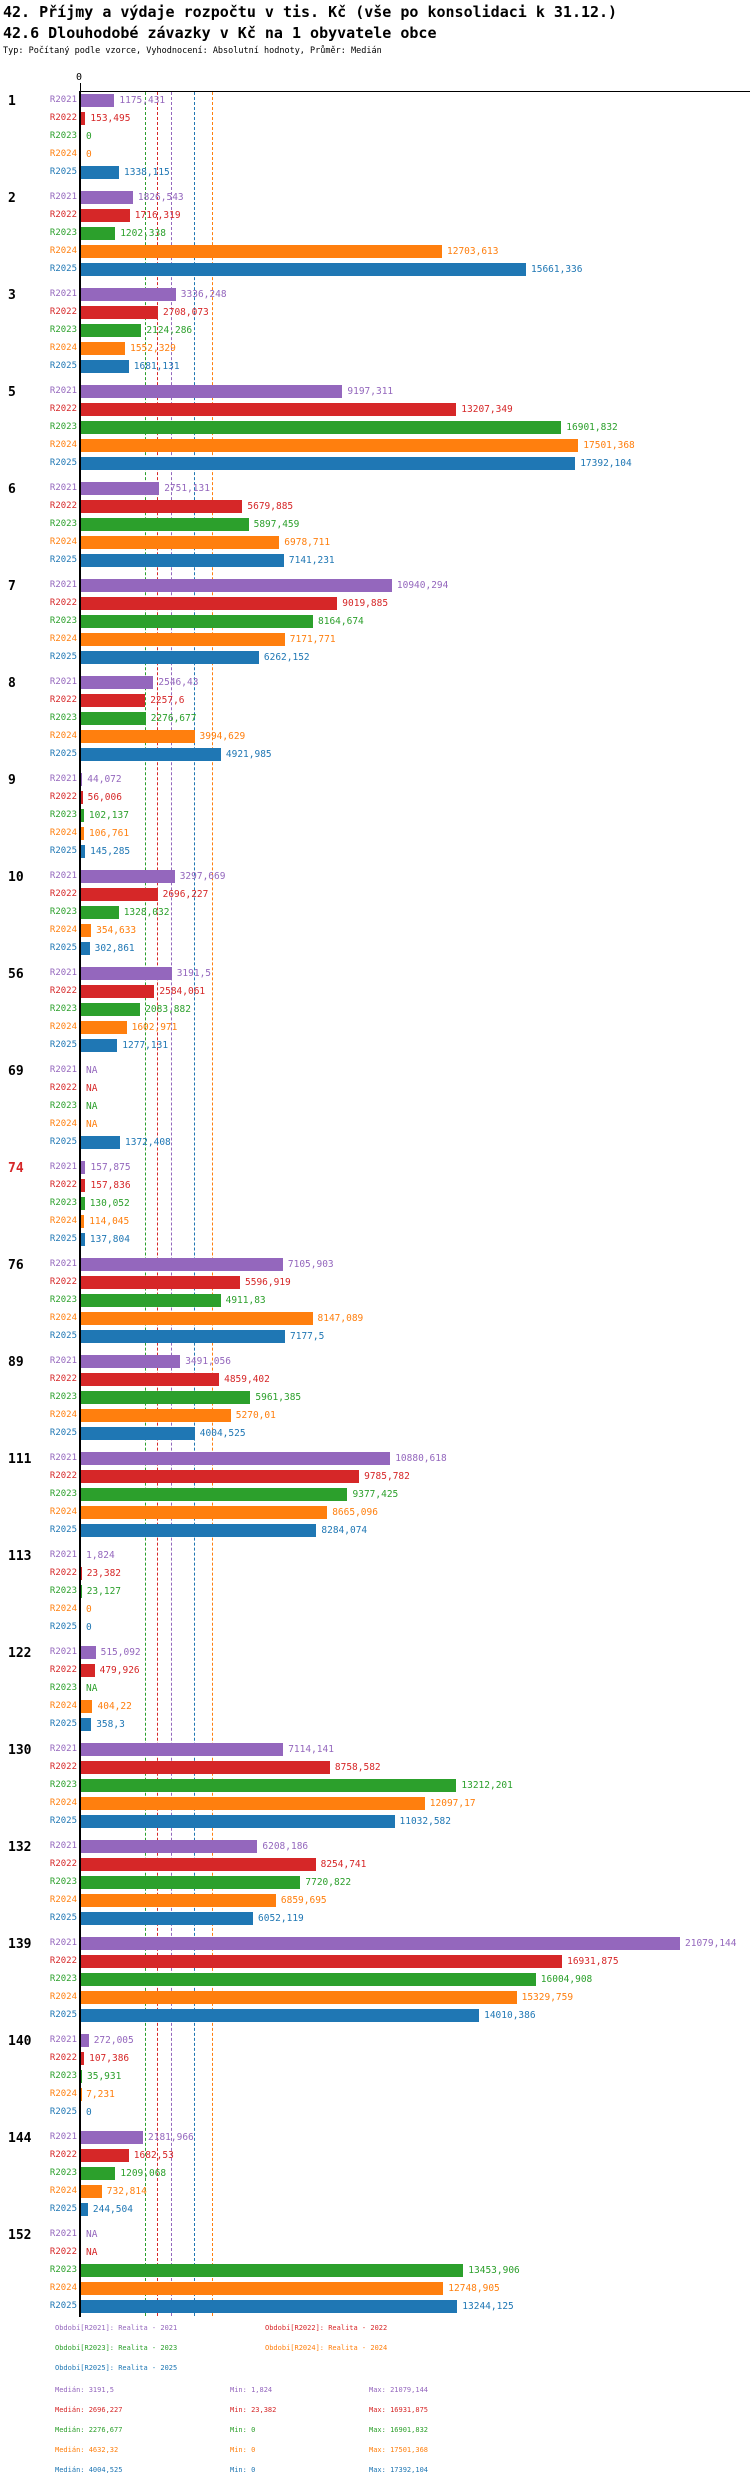 This screenshot has width=750, height=2480. I want to click on axis-tick, so click(80, 87).